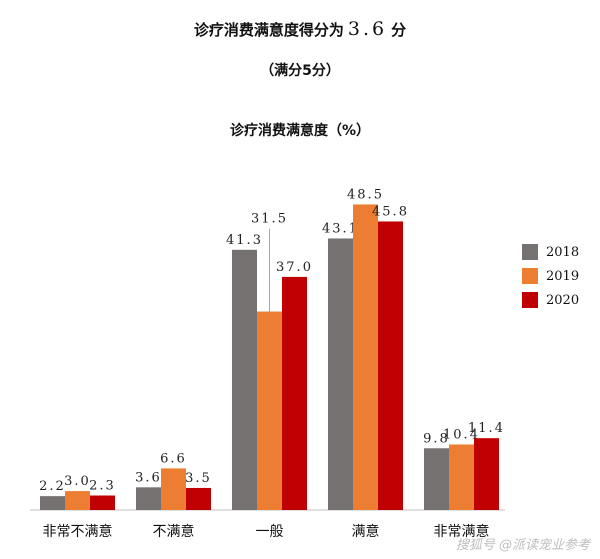 Image resolution: width=600 pixels, height=559 pixels. What do you see at coordinates (530, 276) in the screenshot?
I see `legend-swatch-2019` at bounding box center [530, 276].